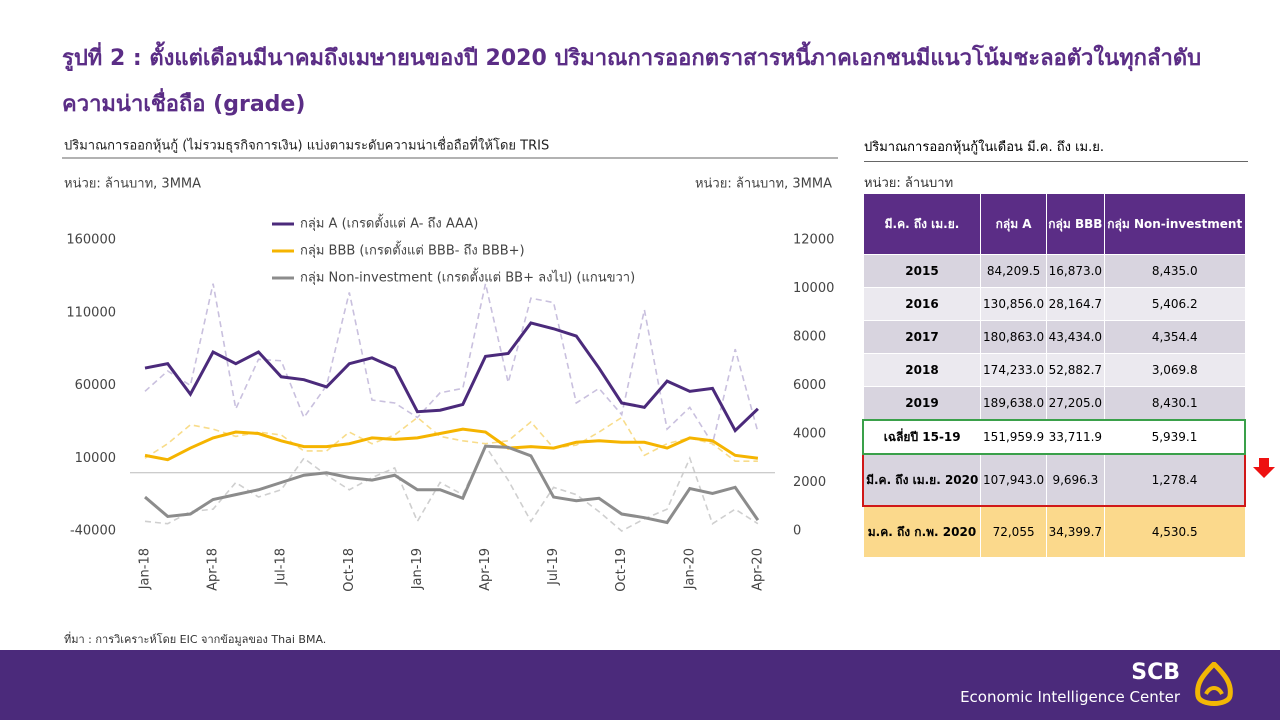  What do you see at coordinates (1174, 480) in the screenshot?
I see `table-cell: 1,278.4` at bounding box center [1174, 480].